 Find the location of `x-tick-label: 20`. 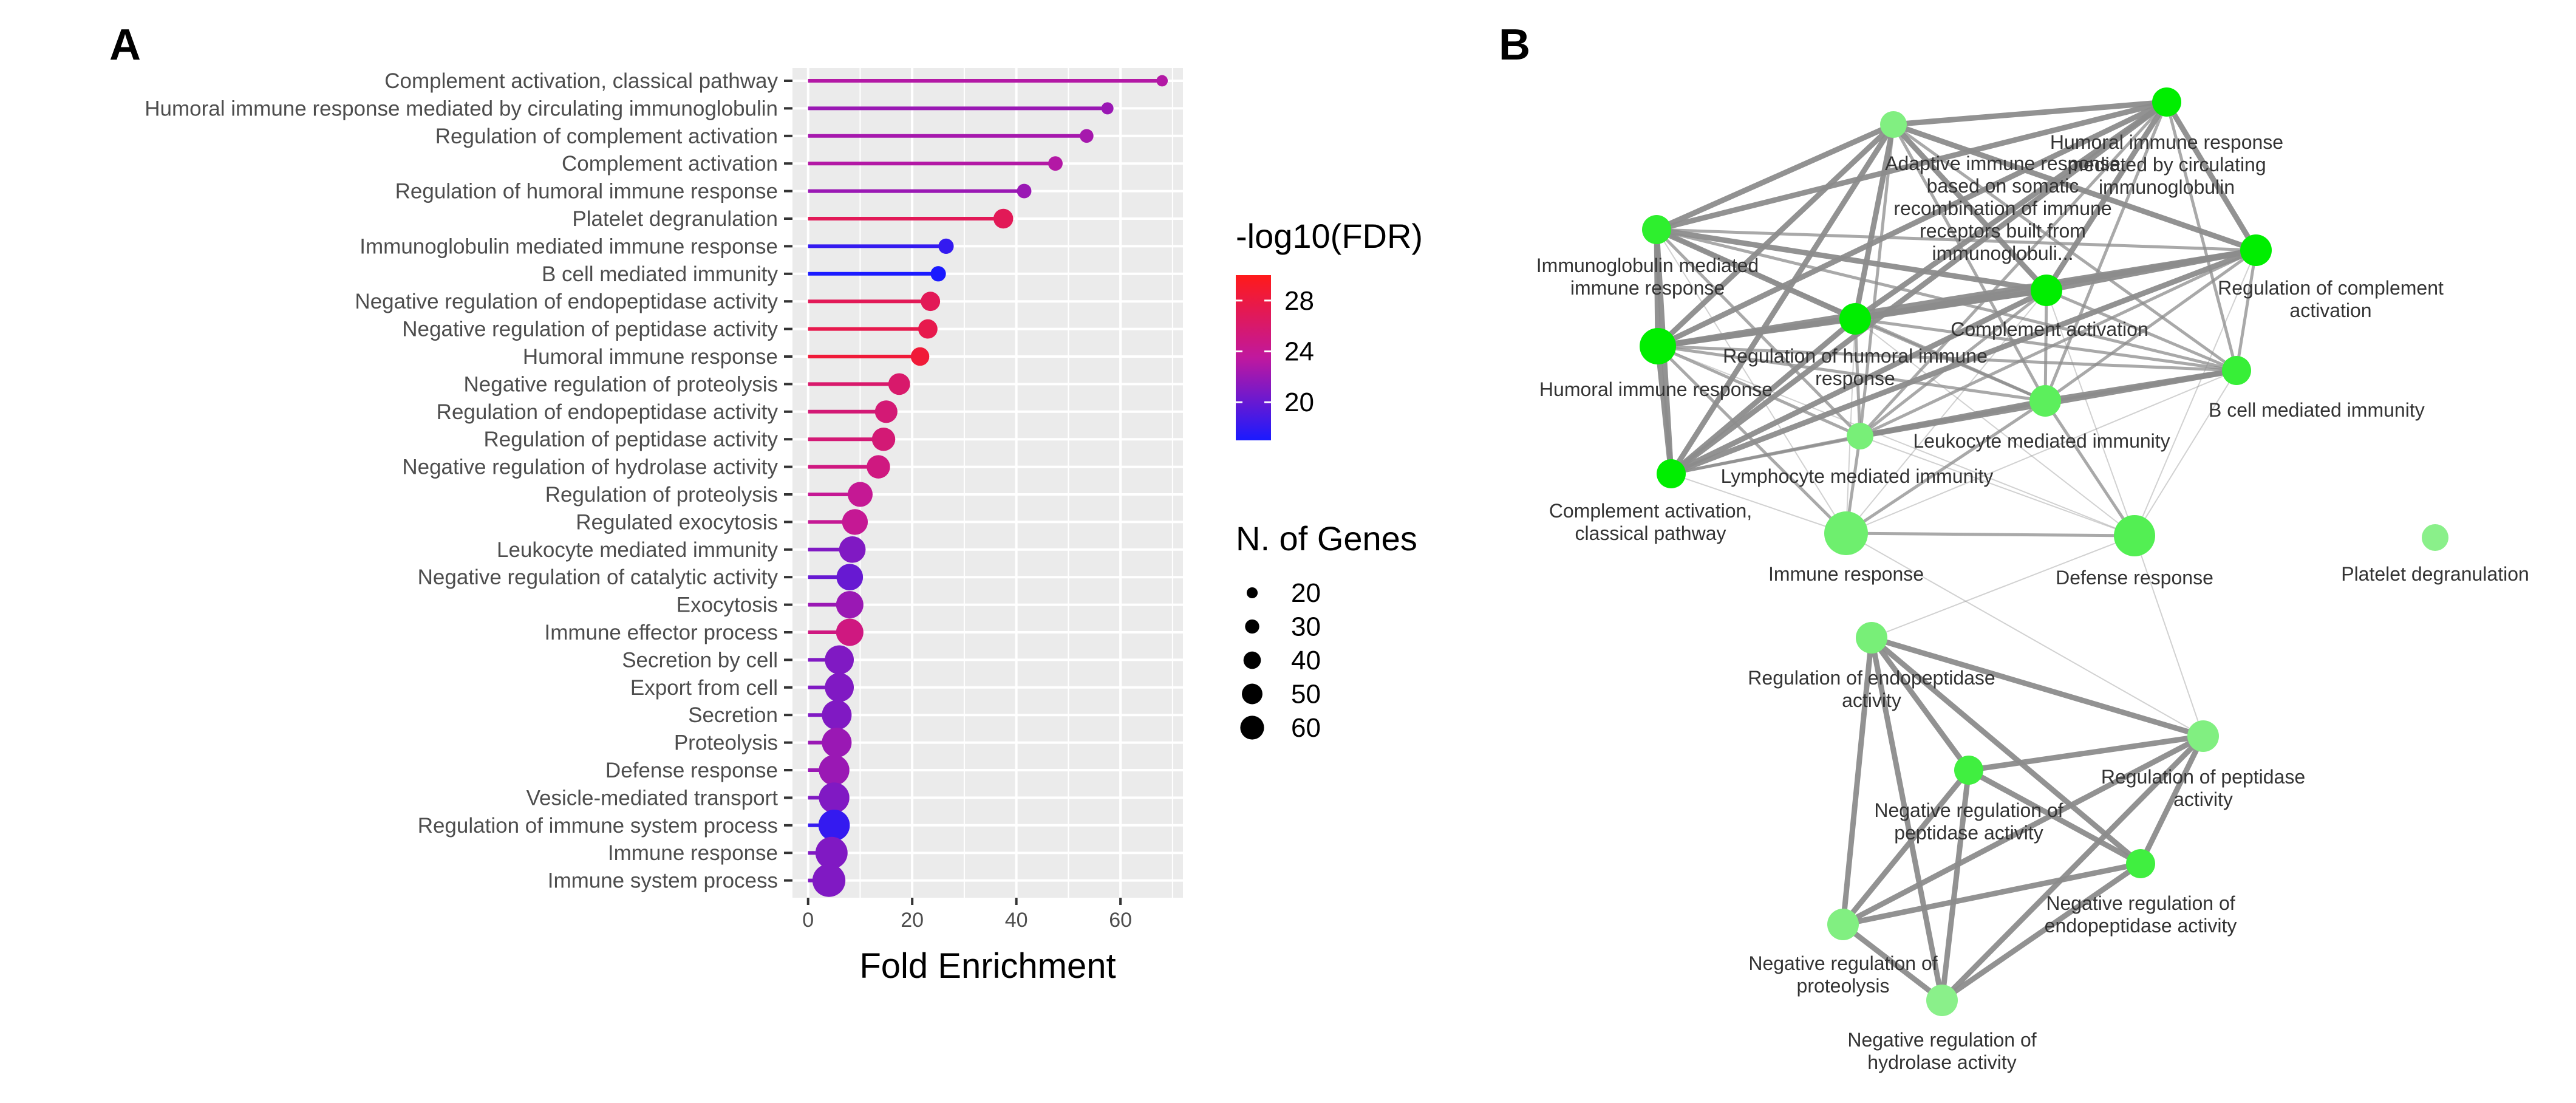

x-tick-label: 20 is located at coordinates (913, 920).